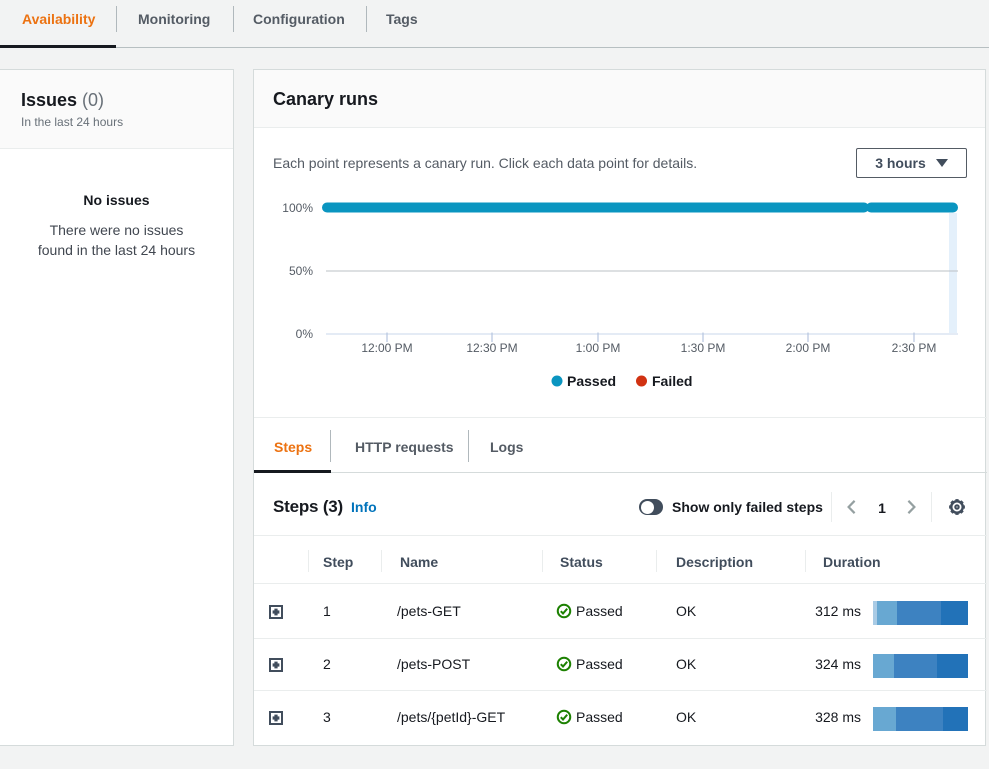 The height and width of the screenshot is (769, 989). What do you see at coordinates (598, 348) in the screenshot?
I see `svg-text: 1:00 PM` at bounding box center [598, 348].